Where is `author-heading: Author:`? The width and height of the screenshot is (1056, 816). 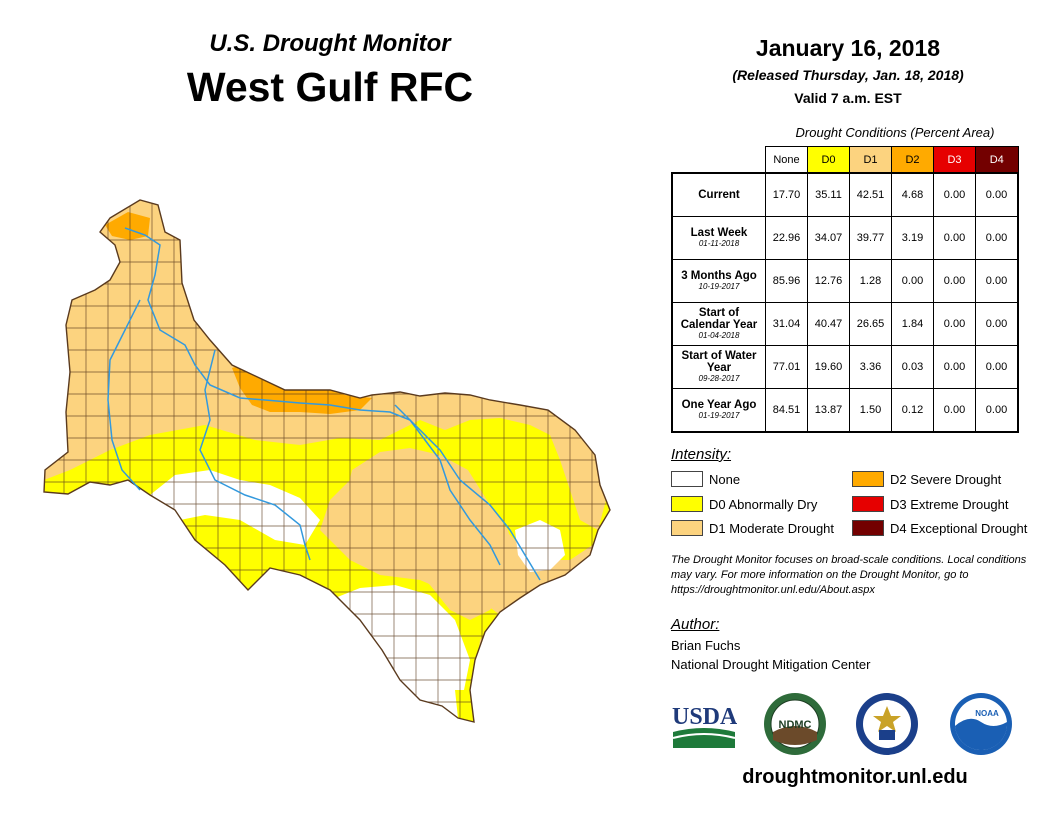 author-heading: Author: is located at coordinates (695, 624).